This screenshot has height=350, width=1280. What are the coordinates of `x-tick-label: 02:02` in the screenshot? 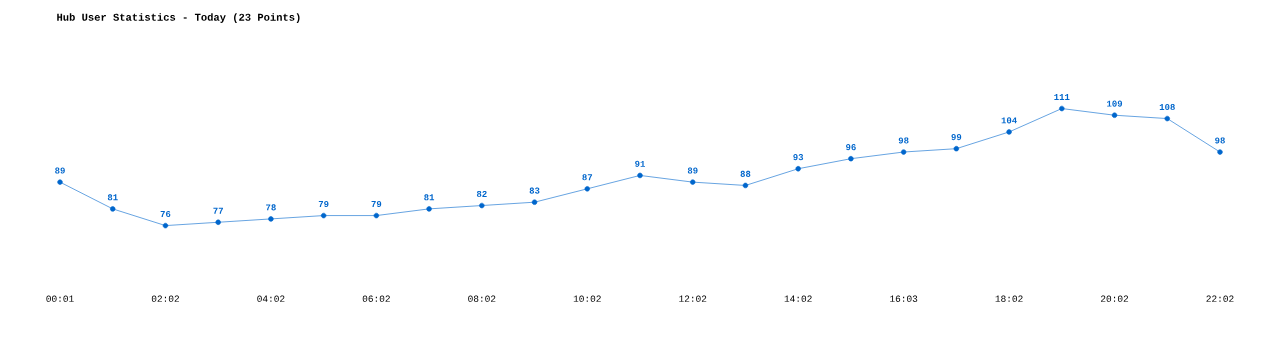 It's located at (165, 298).